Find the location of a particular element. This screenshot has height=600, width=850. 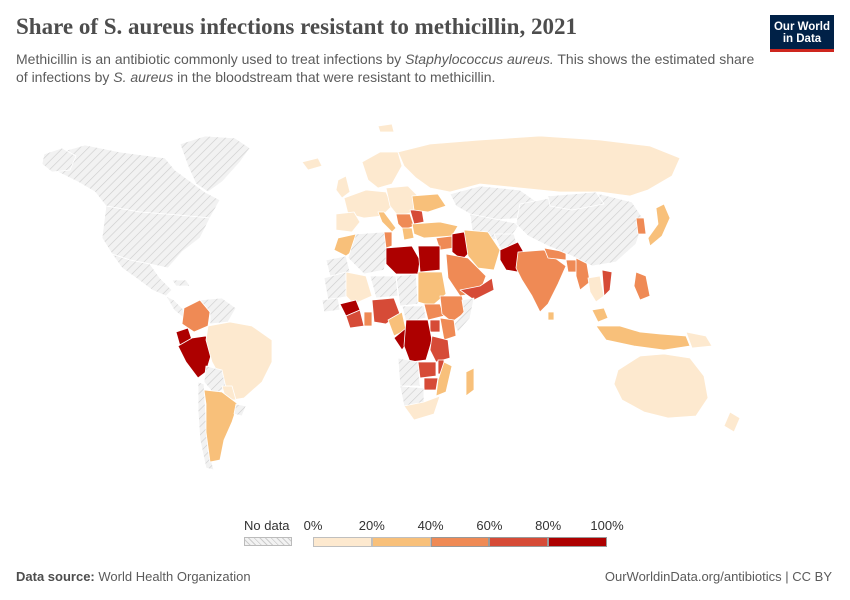

legend-tick-label: 20% is located at coordinates (371, 525).